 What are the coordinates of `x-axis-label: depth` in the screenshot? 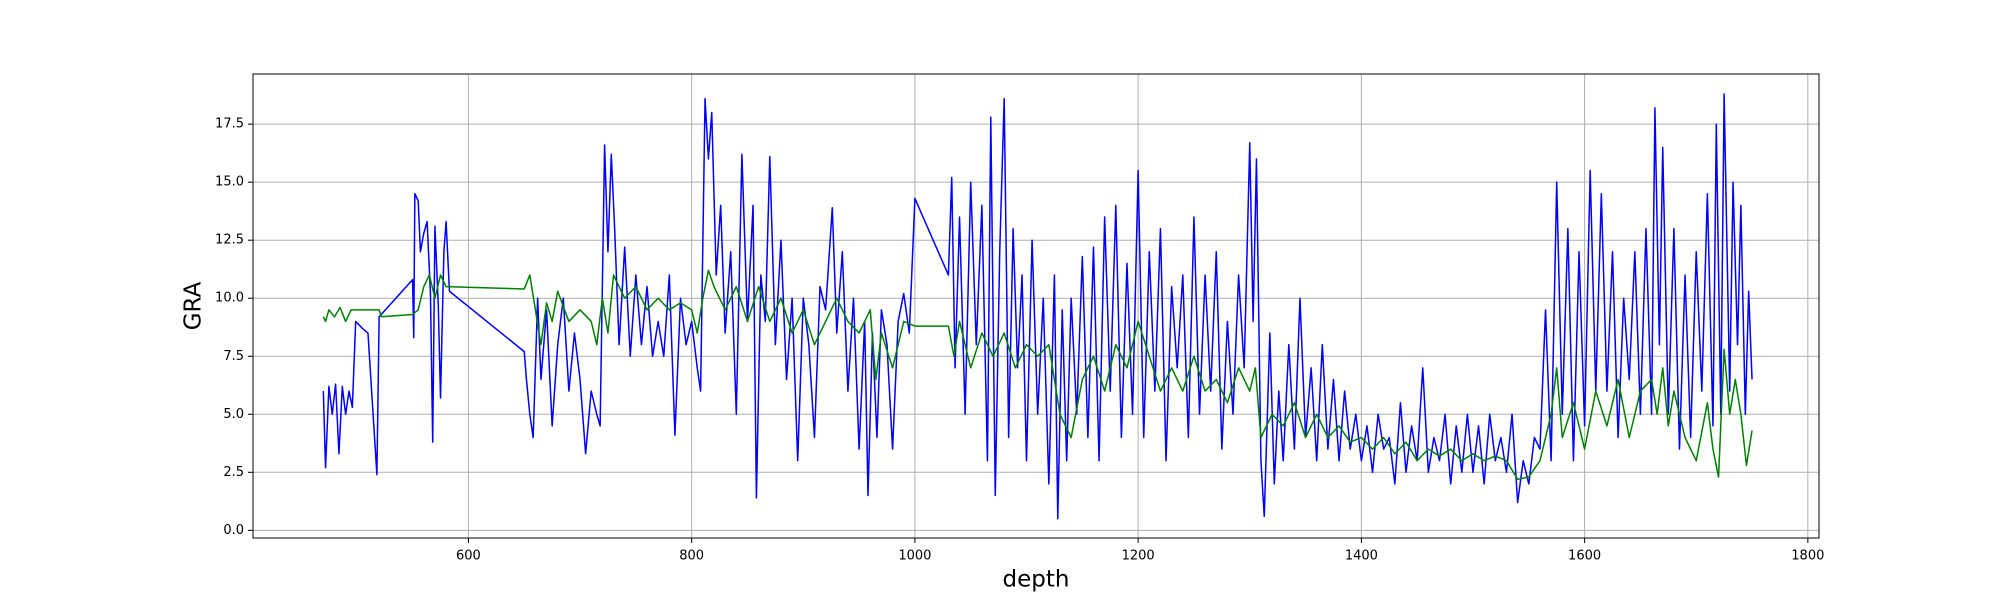 It's located at (1036, 580).